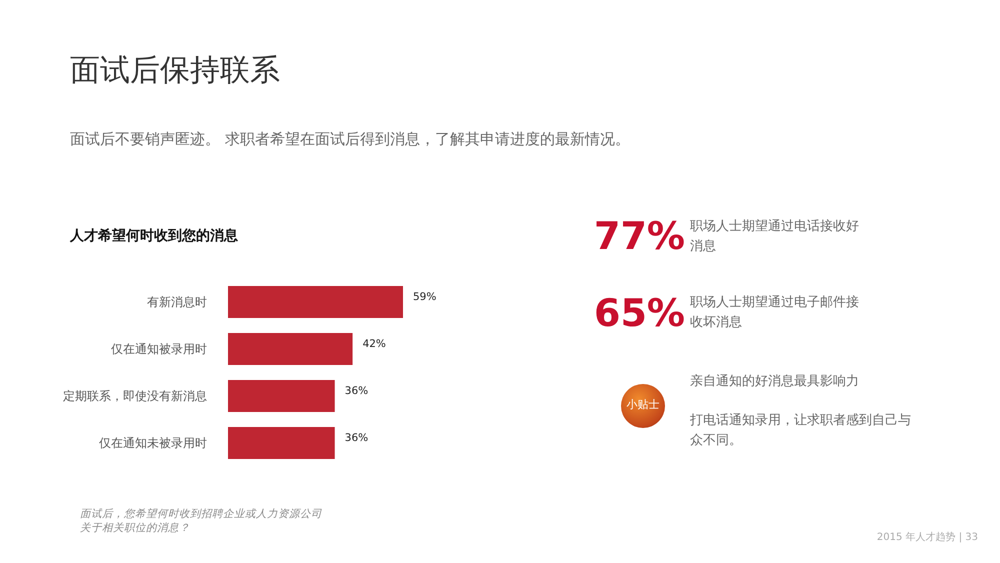 Image resolution: width=1000 pixels, height=563 pixels. What do you see at coordinates (775, 313) in the screenshot?
I see `text: 职场人士期望通过电子邮件接收坏消息` at bounding box center [775, 313].